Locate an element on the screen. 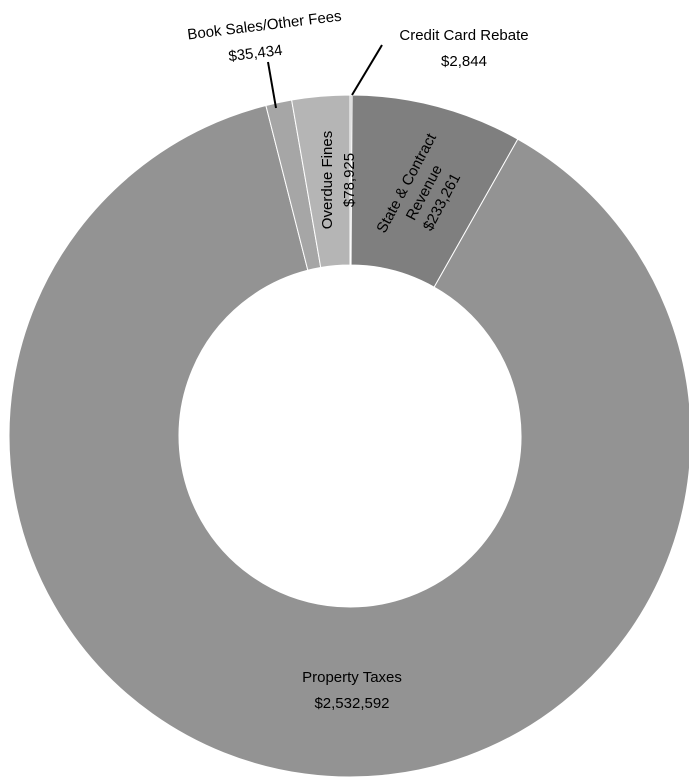  label-book-sales-value: $35,434 is located at coordinates (256, 53).